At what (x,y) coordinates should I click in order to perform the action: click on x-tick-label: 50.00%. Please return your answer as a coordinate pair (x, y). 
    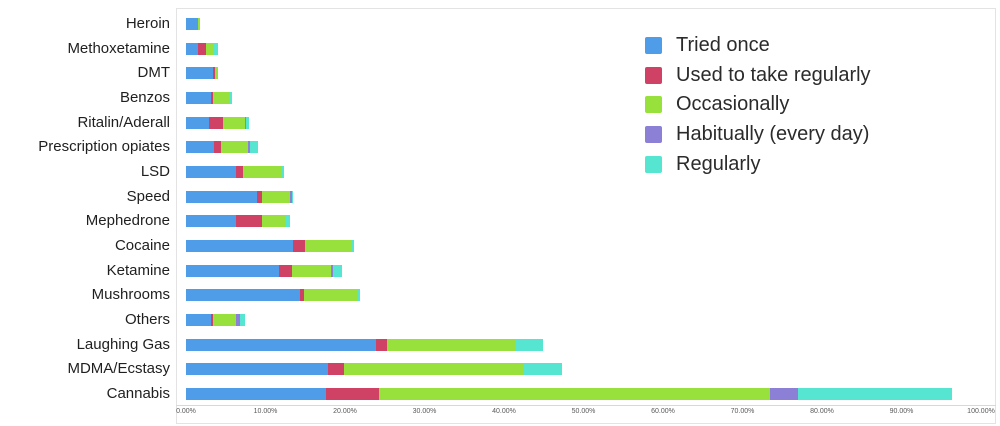
    Looking at the image, I should click on (583, 411).